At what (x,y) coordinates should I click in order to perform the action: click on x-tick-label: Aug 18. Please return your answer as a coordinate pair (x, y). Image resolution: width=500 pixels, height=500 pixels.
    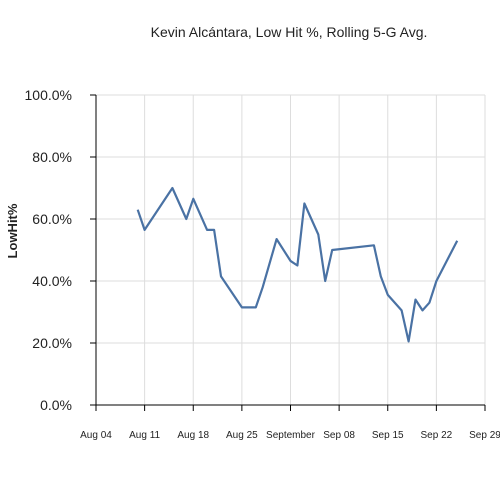
    Looking at the image, I should click on (193, 435).